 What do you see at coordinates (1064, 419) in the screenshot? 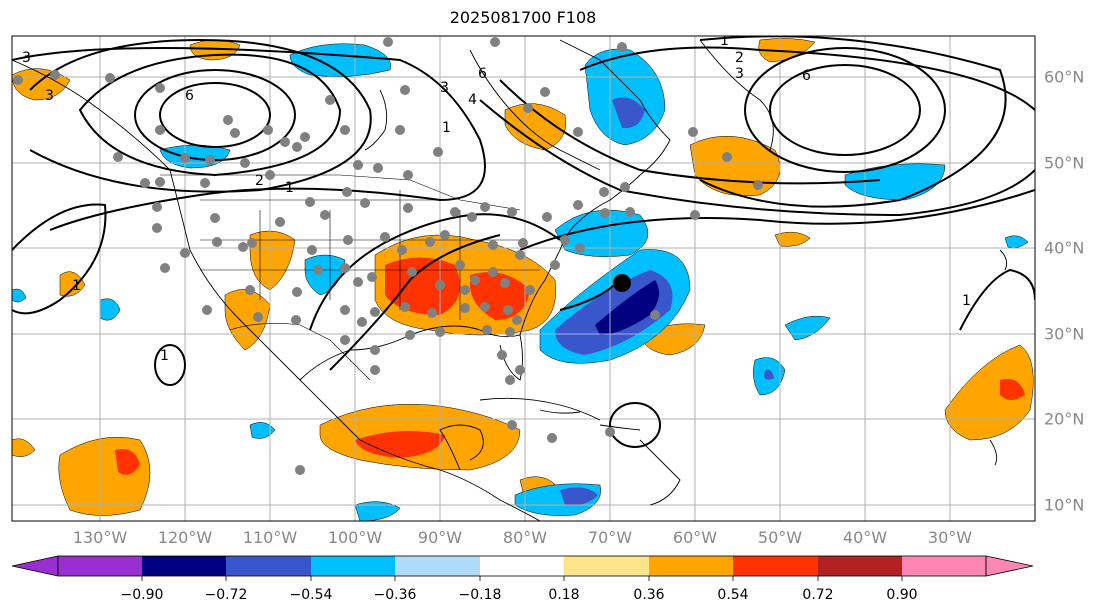
I see `latitude-label: 20°N` at bounding box center [1064, 419].